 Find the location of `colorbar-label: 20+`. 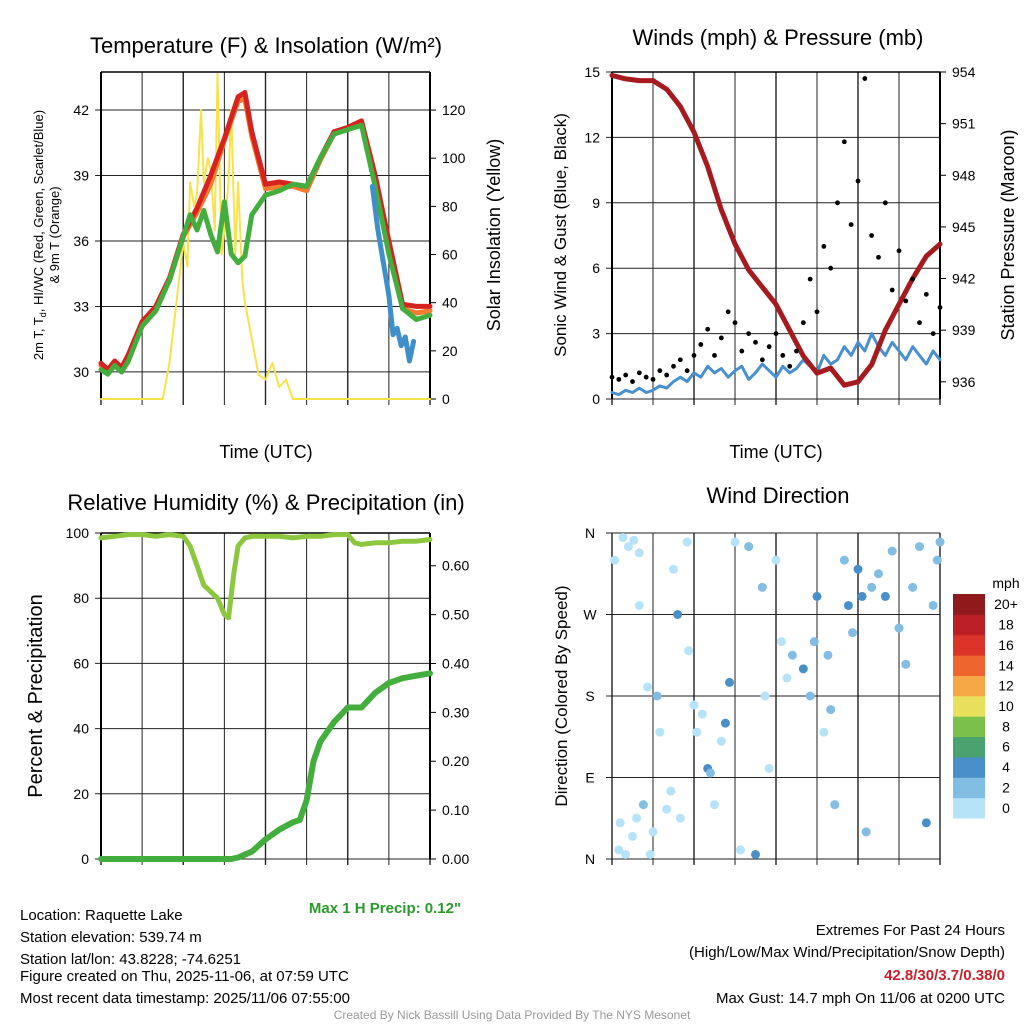

colorbar-label: 20+ is located at coordinates (1006, 604).